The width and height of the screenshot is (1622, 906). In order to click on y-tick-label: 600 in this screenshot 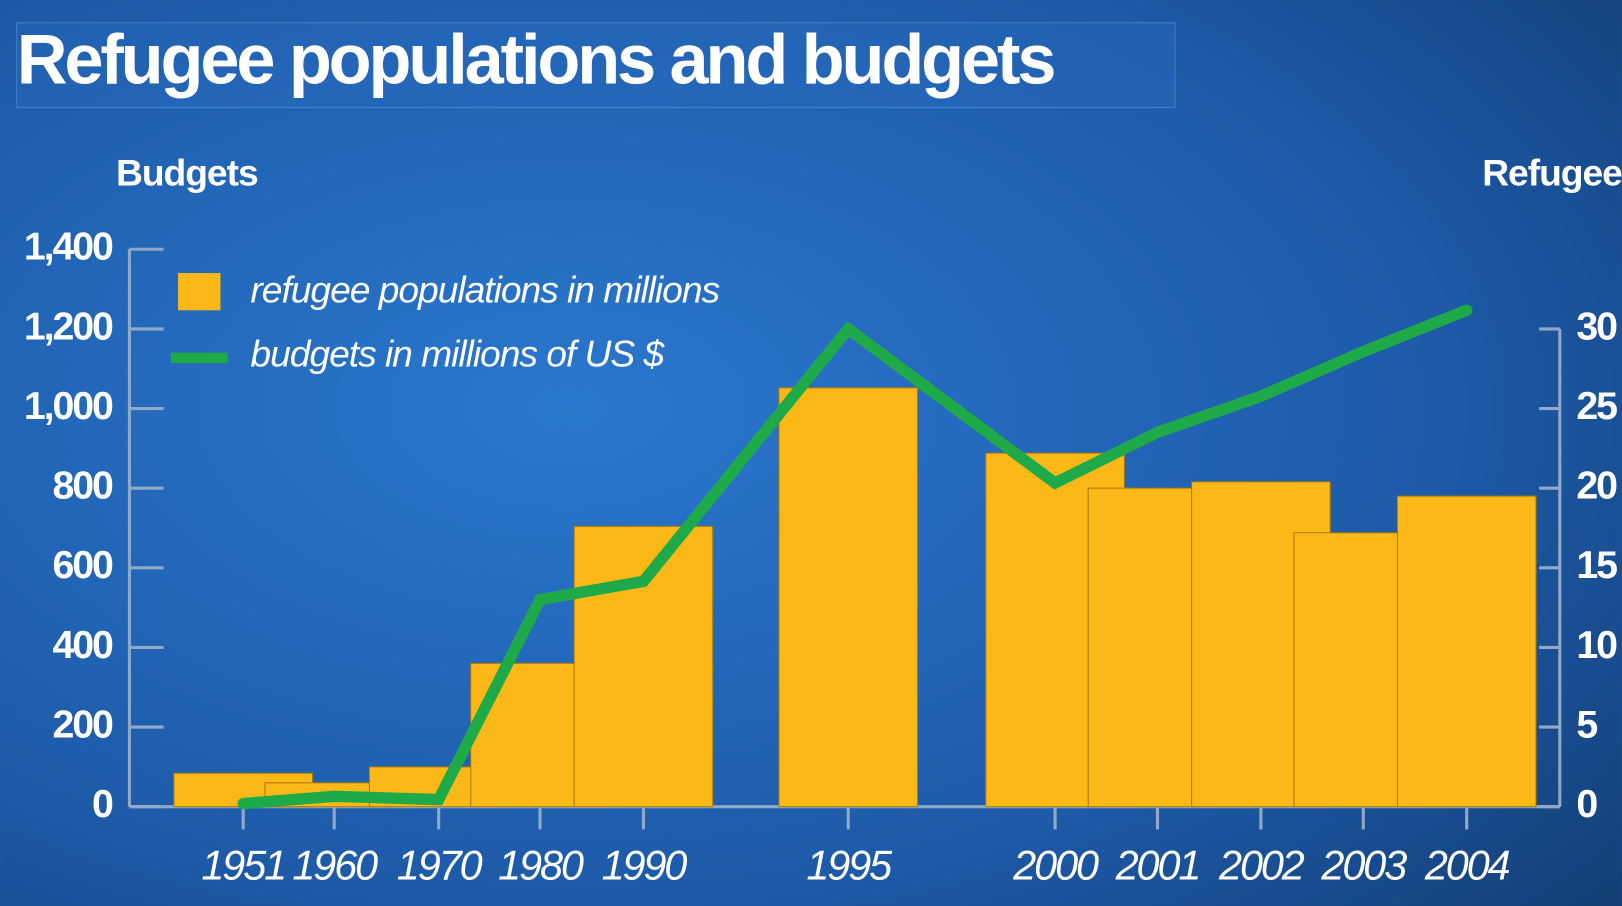, I will do `click(82, 565)`.